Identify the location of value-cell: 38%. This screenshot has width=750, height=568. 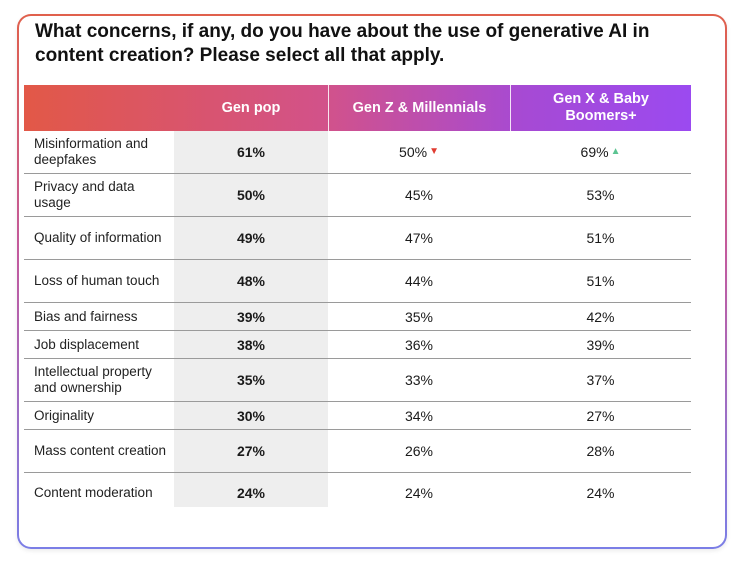
(251, 344).